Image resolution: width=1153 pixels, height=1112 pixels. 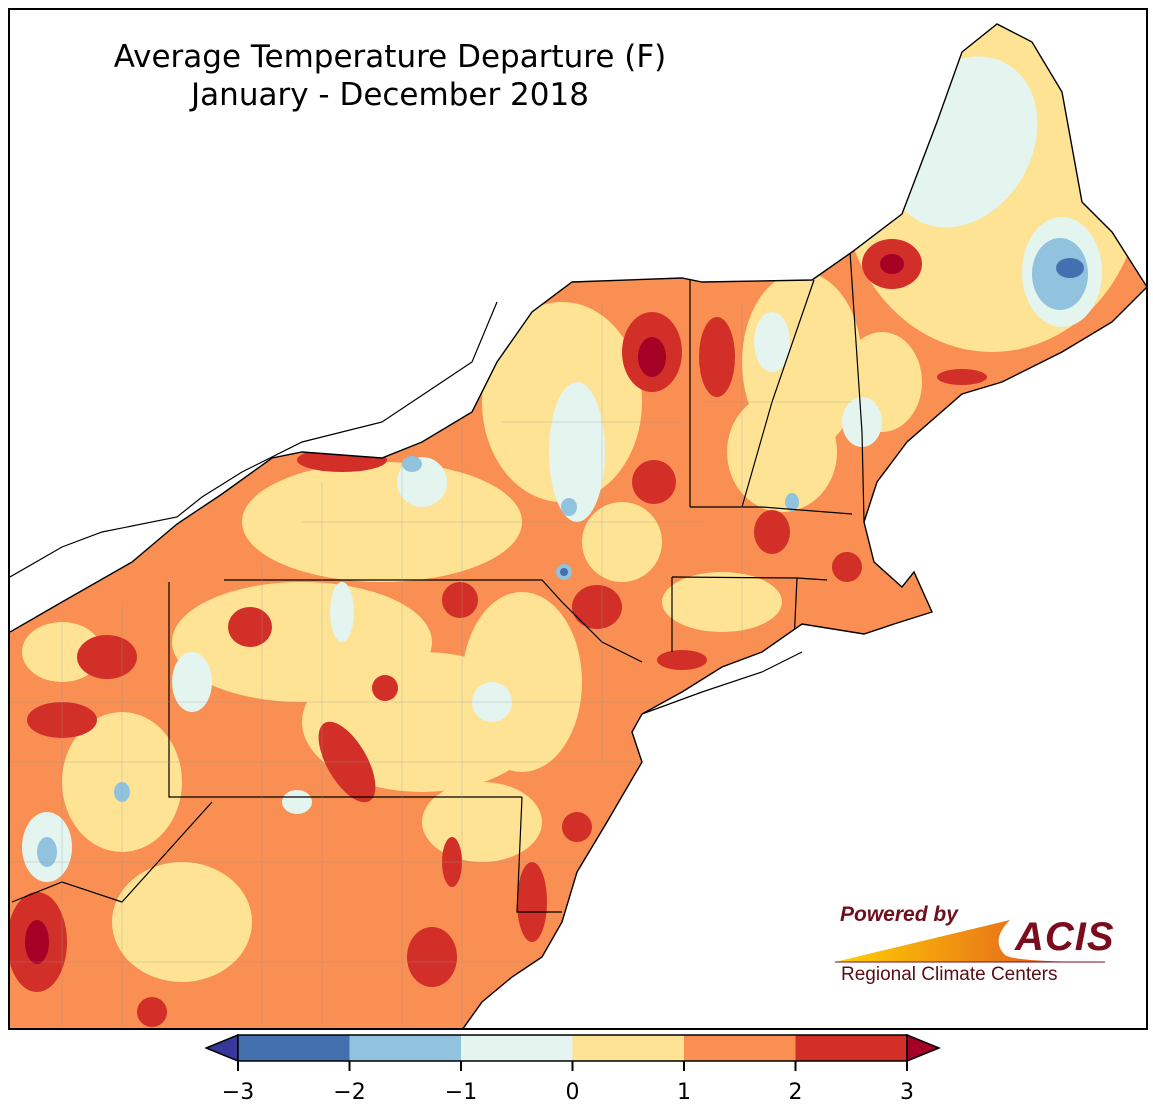 What do you see at coordinates (254, 439) in the screenshot?
I see `lake-shoreline` at bounding box center [254, 439].